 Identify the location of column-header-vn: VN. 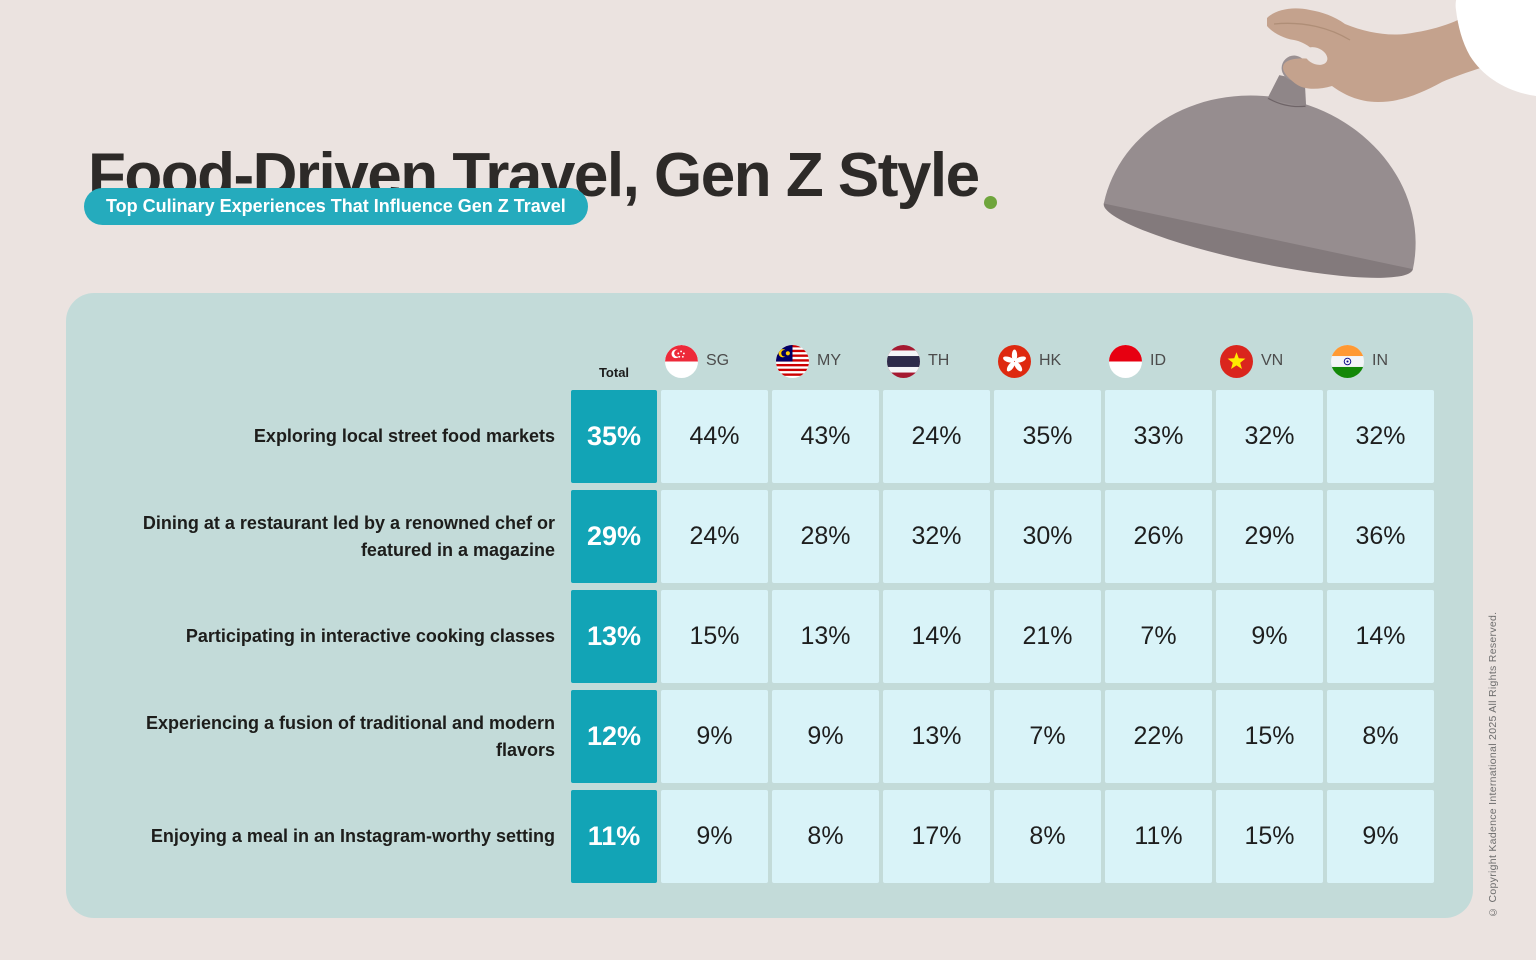
(1269, 361).